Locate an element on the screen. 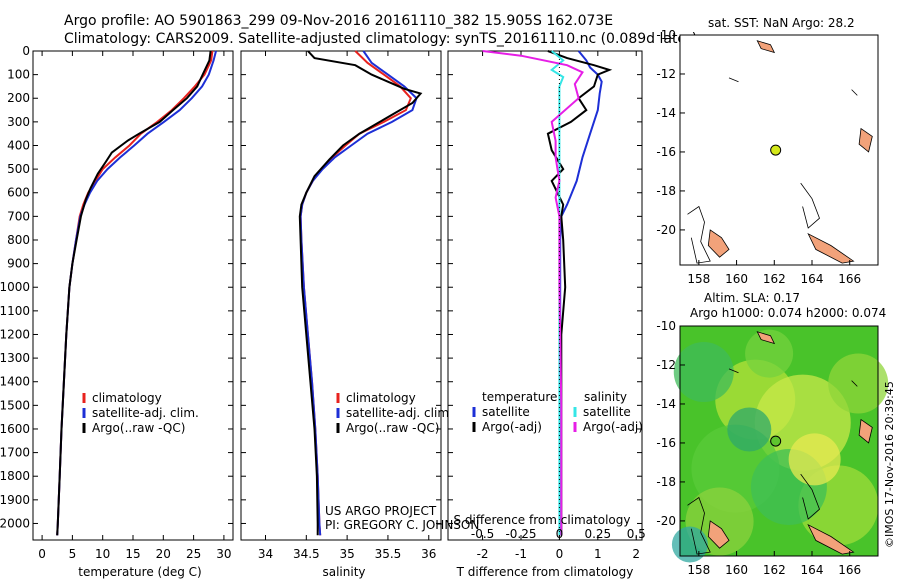 This screenshot has width=900, height=580. temperature-xtick-label: 10 is located at coordinates (102, 554).